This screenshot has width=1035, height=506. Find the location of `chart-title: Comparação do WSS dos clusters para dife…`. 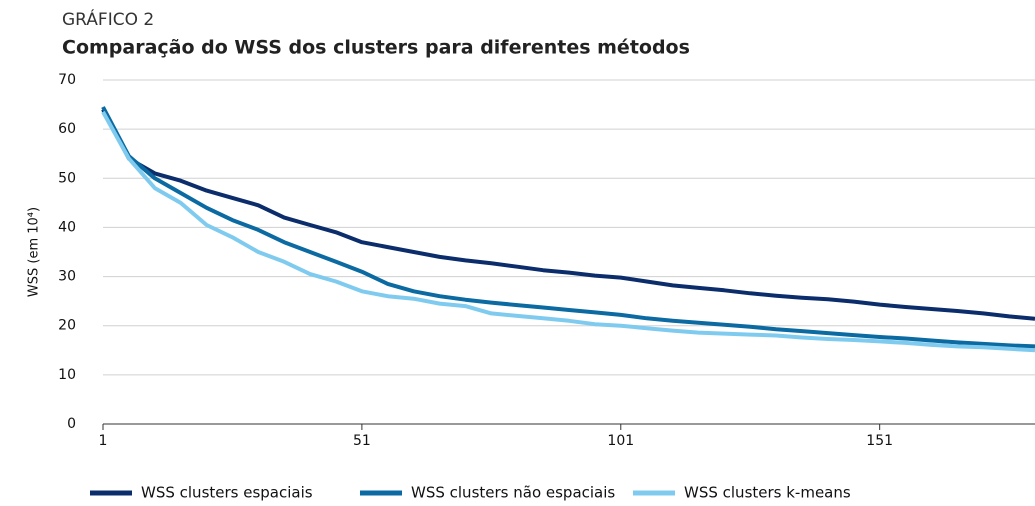

chart-title: Comparação do WSS dos clusters para dife… is located at coordinates (376, 48).